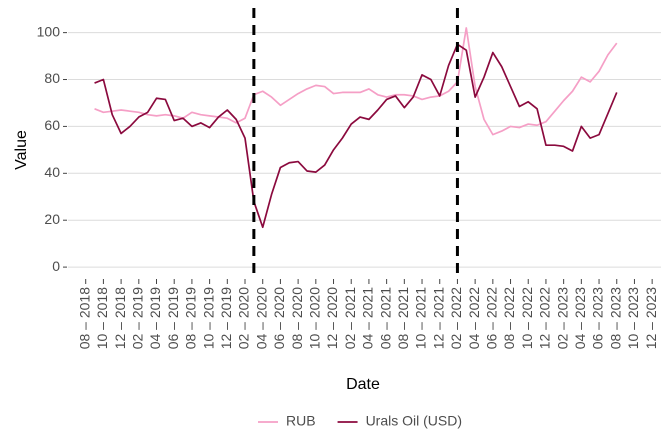 The height and width of the screenshot is (443, 664). Describe the element at coordinates (474, 318) in the screenshot. I see `x-tick-label: 04 – 2022` at that location.